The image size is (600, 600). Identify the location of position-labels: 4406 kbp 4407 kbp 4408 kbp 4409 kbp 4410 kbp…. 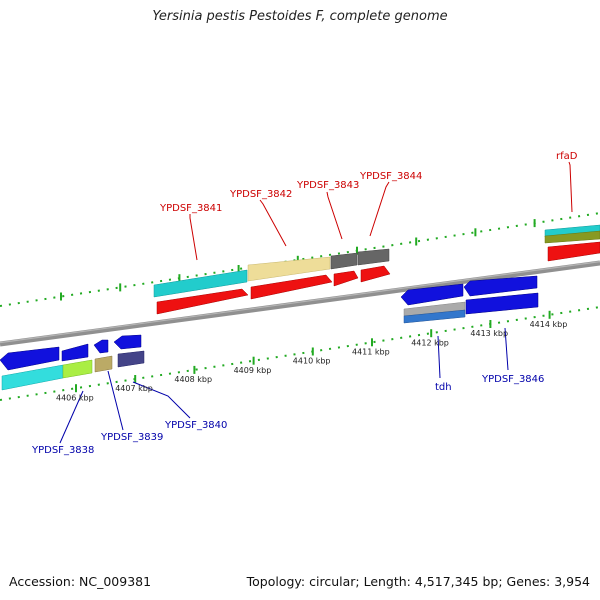
(311, 361).